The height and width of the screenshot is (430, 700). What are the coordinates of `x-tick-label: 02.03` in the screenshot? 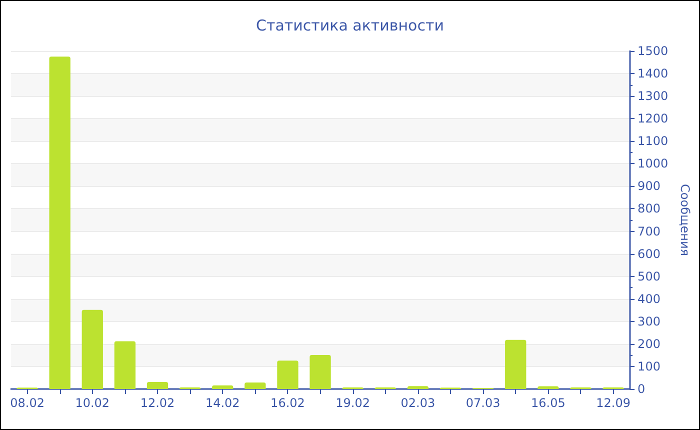 It's located at (418, 403).